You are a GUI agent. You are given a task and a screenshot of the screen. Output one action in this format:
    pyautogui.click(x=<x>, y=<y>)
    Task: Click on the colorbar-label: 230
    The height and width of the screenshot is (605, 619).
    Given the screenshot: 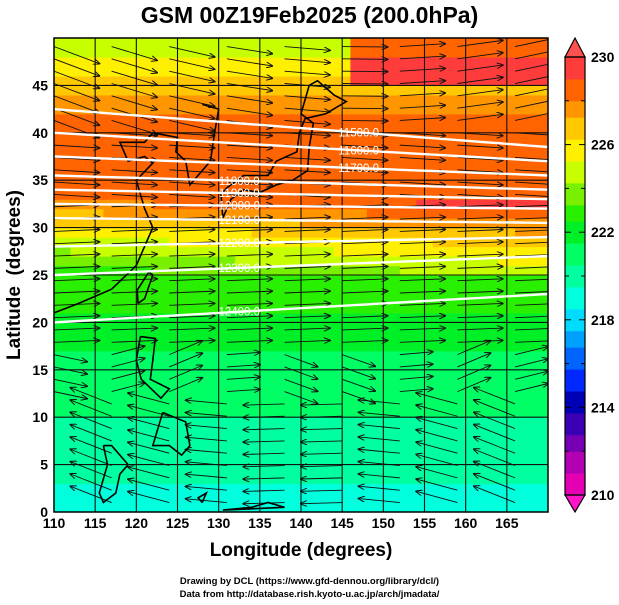 What is the action you would take?
    pyautogui.click(x=603, y=57)
    